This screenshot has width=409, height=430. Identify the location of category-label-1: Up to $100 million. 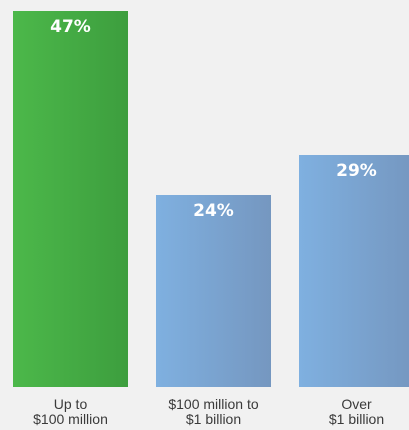
(70, 411).